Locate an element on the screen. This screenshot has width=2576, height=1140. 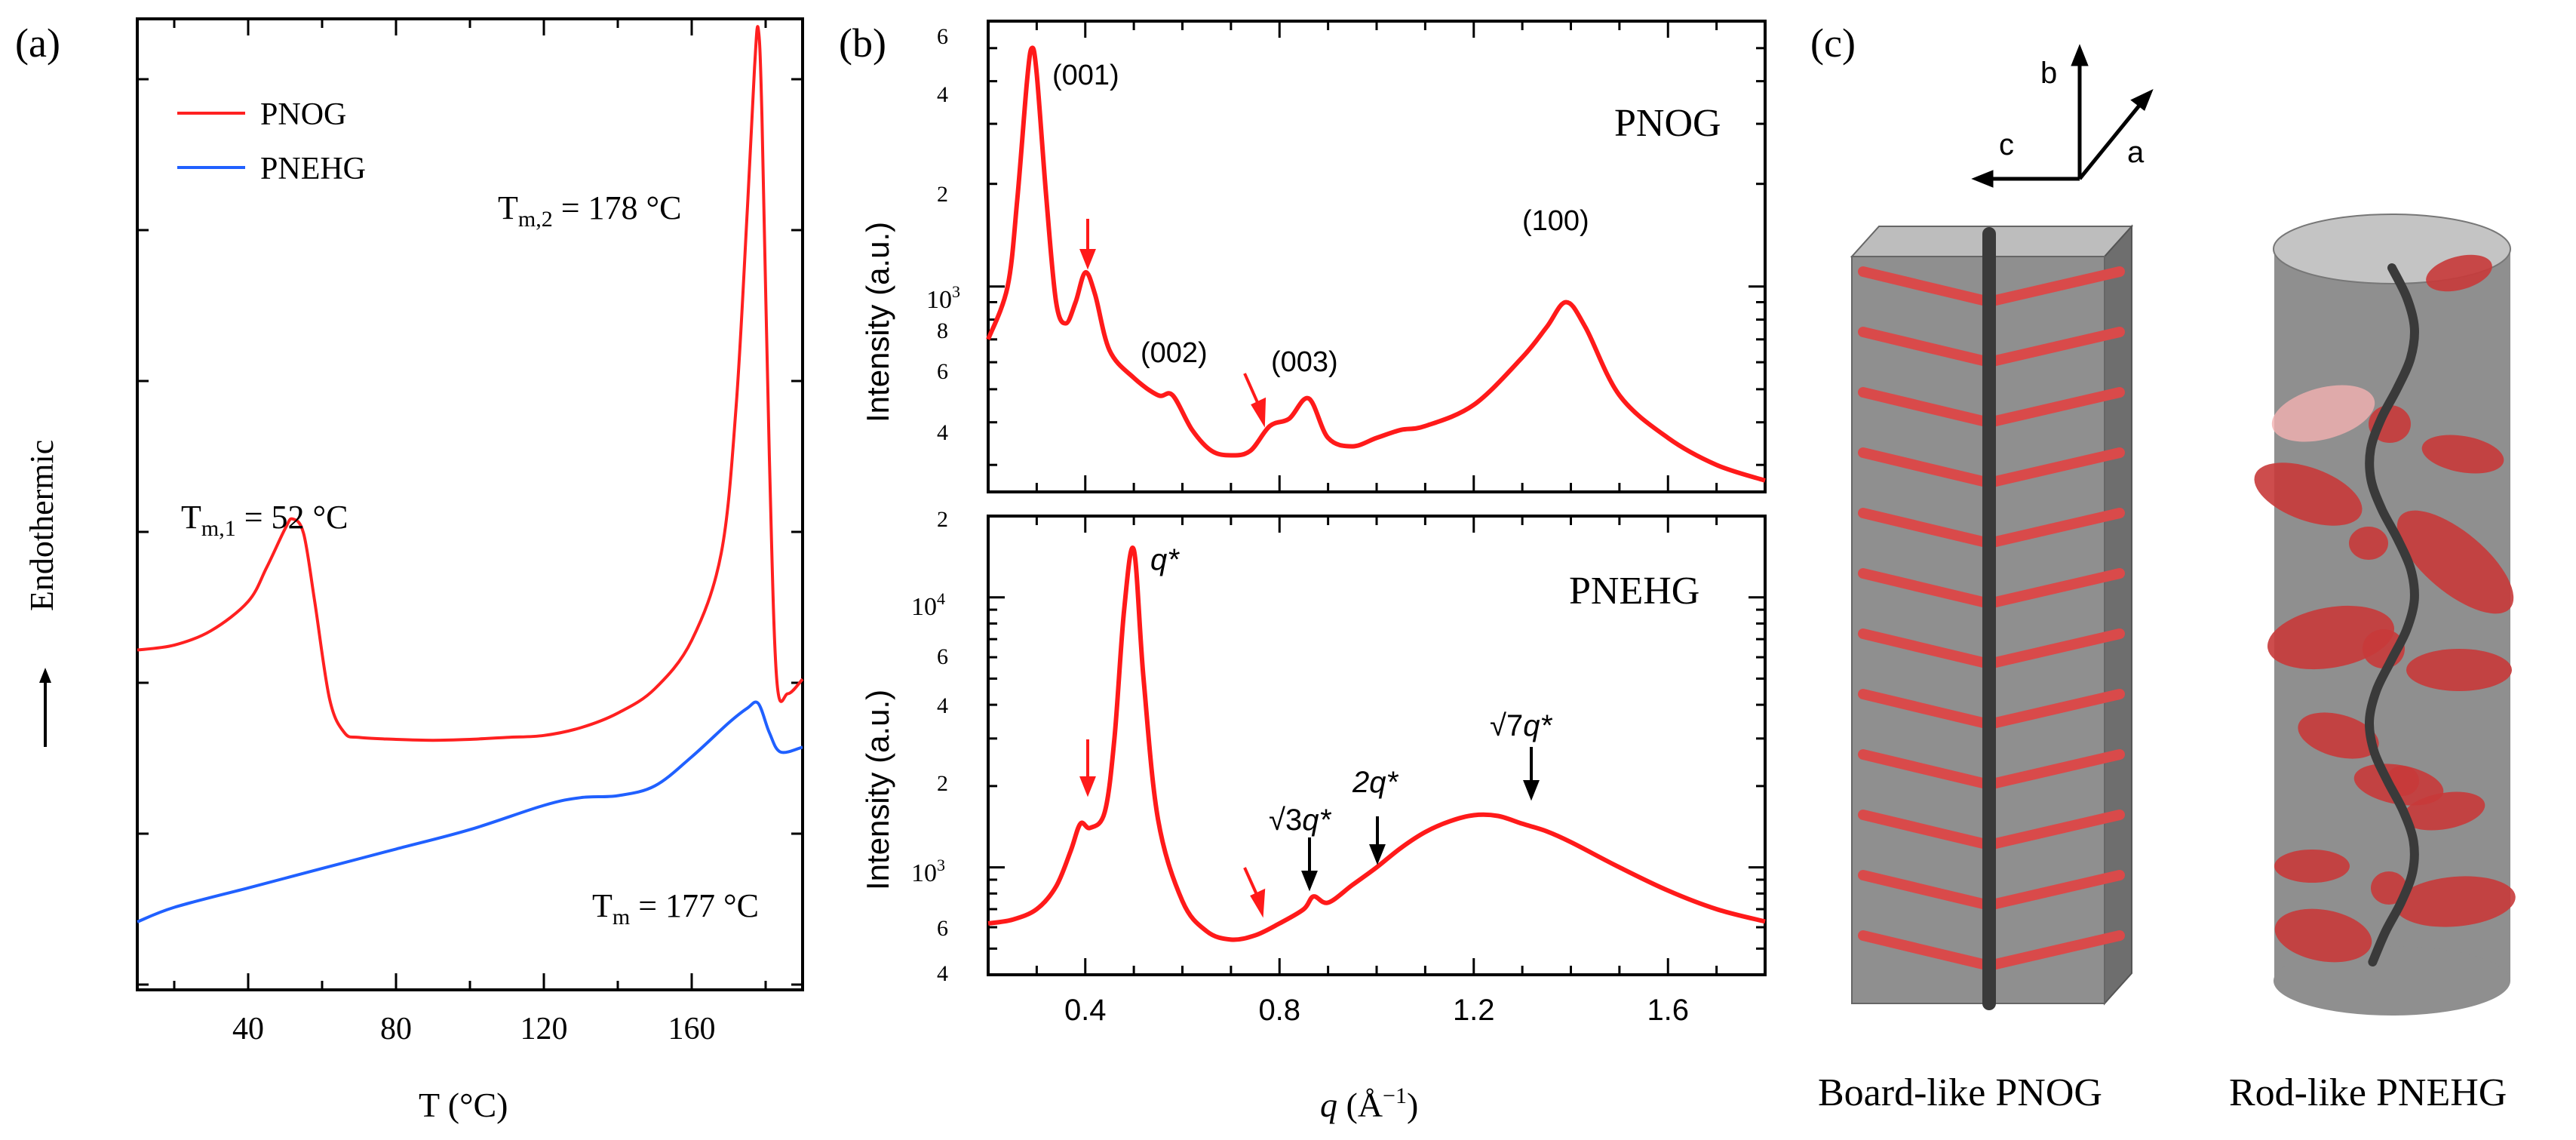
hex-label-q7: √7q* is located at coordinates (1521, 726).